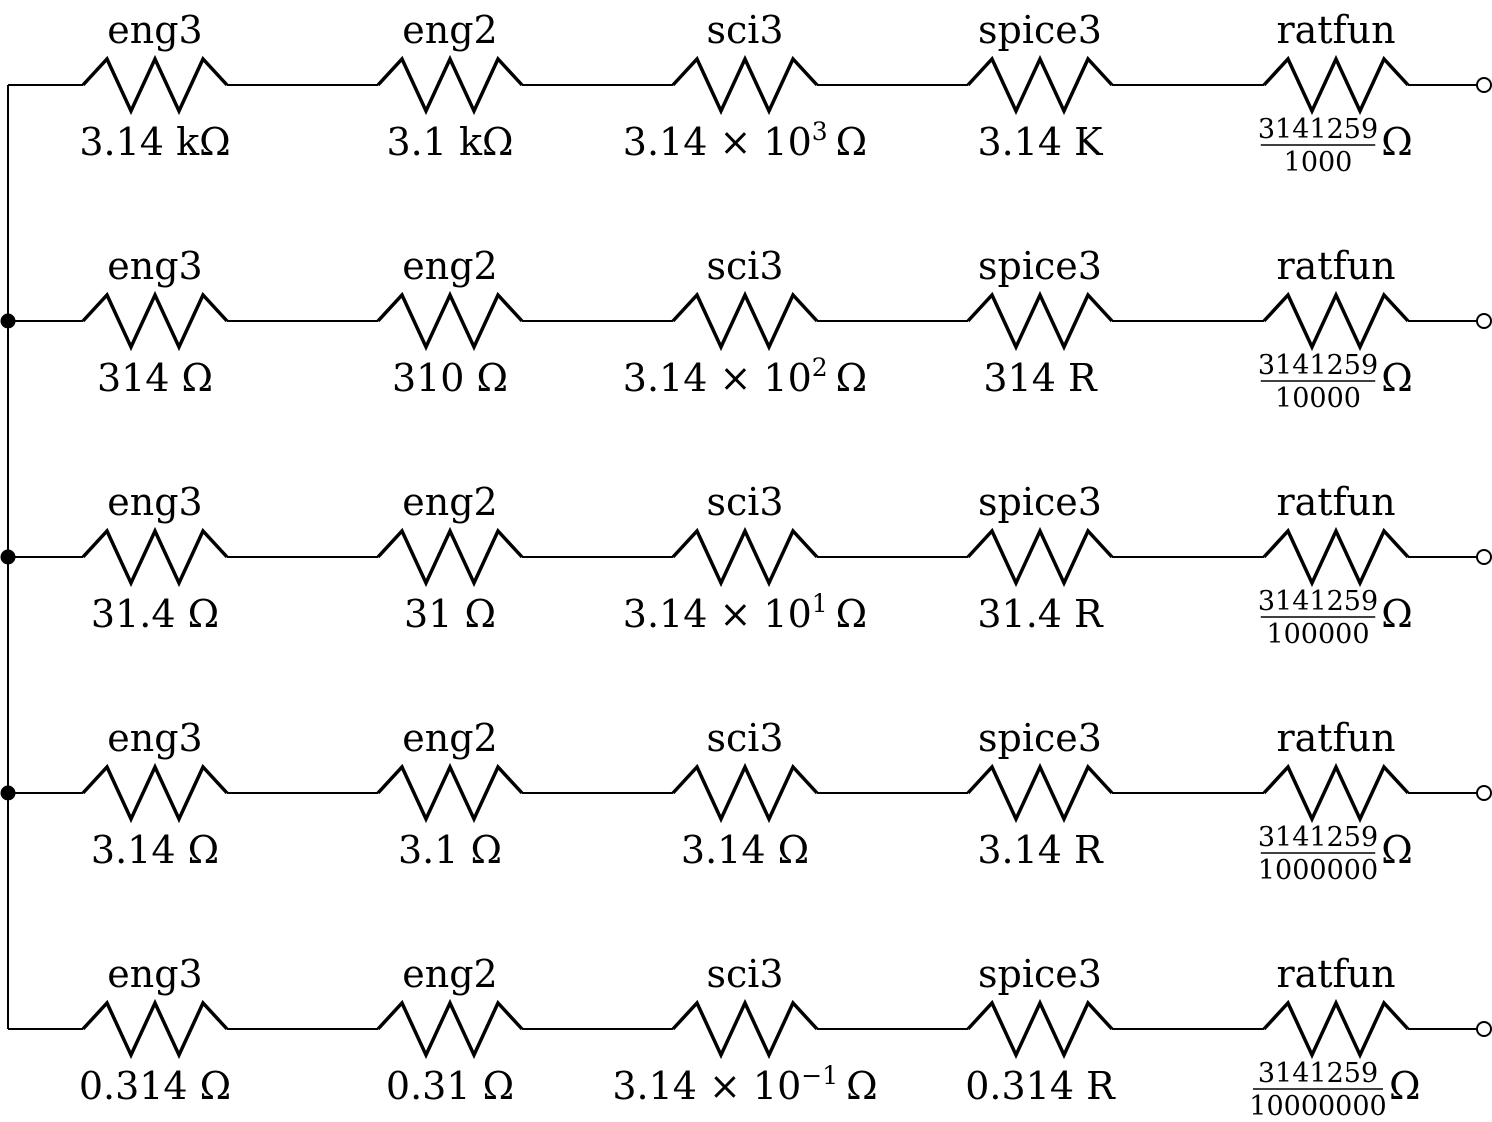  What do you see at coordinates (1040, 850) in the screenshot?
I see `resistor-value-label: 3.14 R` at bounding box center [1040, 850].